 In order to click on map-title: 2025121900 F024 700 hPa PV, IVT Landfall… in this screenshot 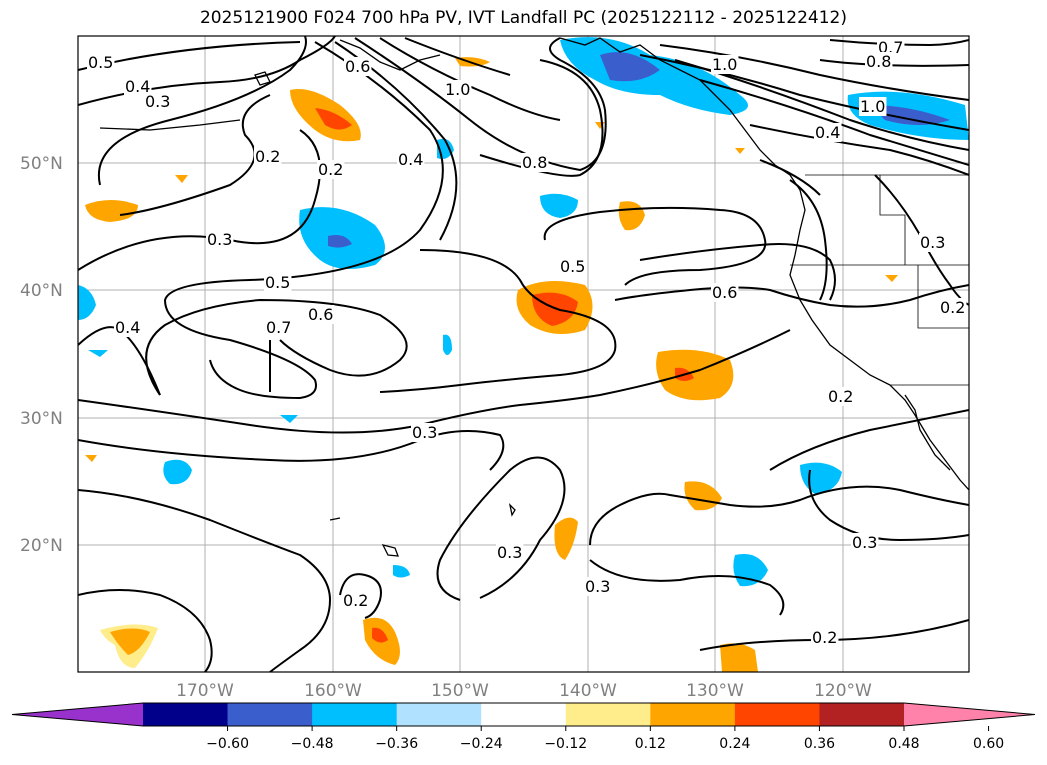, I will do `click(523, 18)`.